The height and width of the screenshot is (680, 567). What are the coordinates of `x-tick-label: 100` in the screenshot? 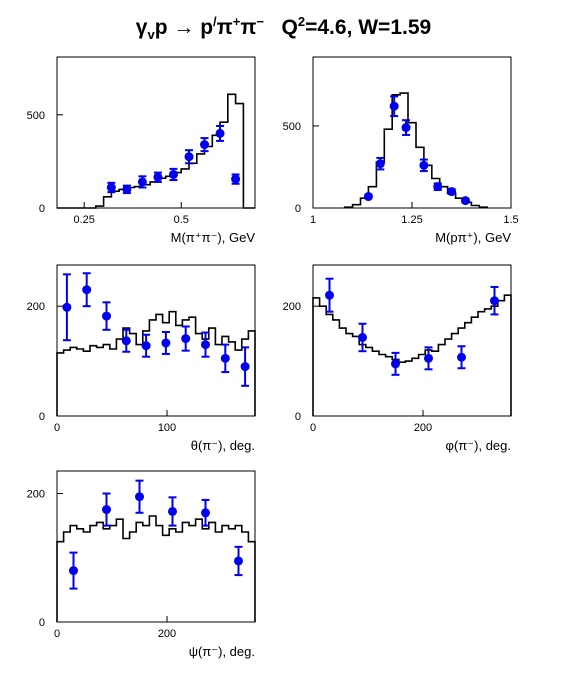 It's located at (167, 428).